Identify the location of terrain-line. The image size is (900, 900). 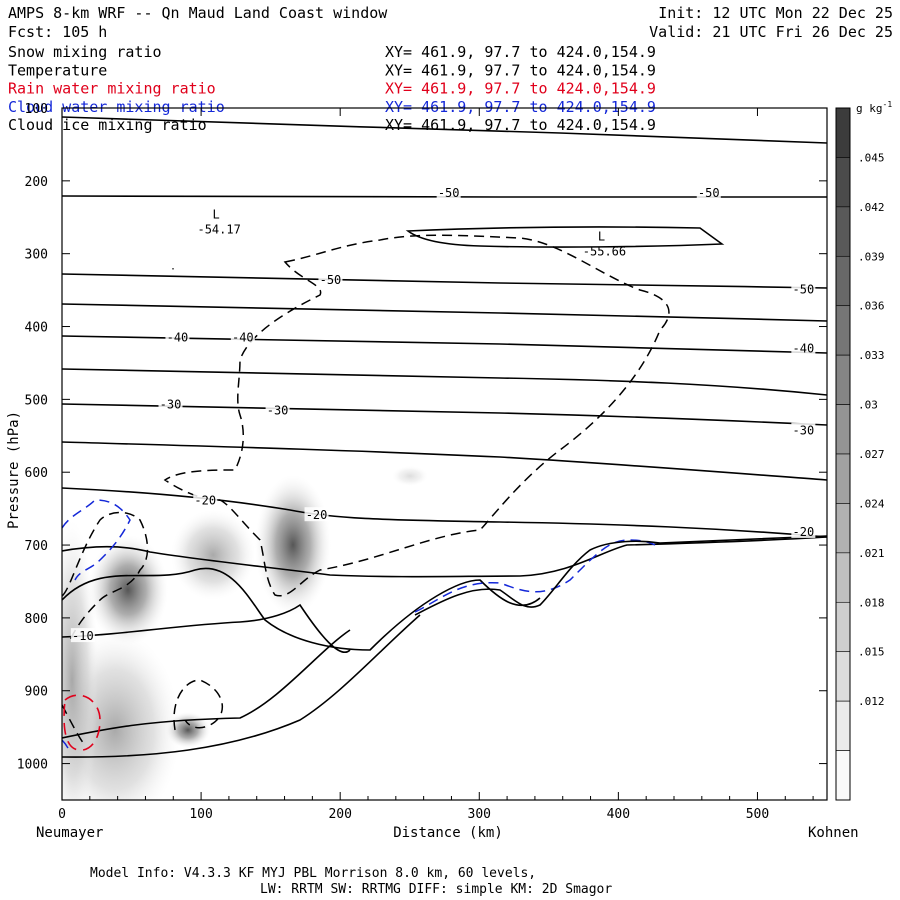
(620, 575).